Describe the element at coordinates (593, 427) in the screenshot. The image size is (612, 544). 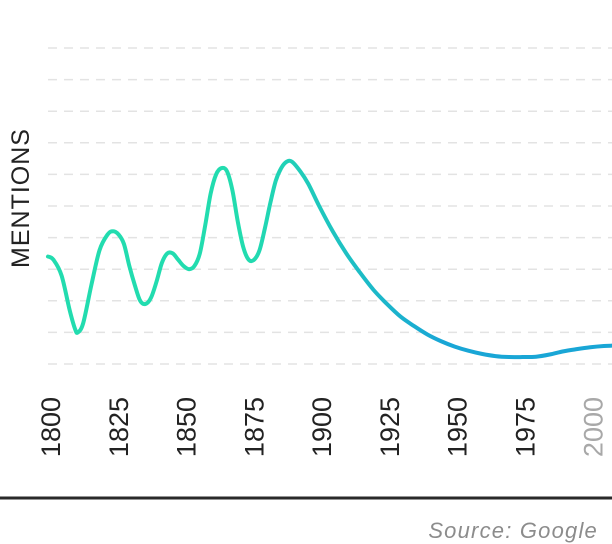
I see `x-tick-label: 2000` at that location.